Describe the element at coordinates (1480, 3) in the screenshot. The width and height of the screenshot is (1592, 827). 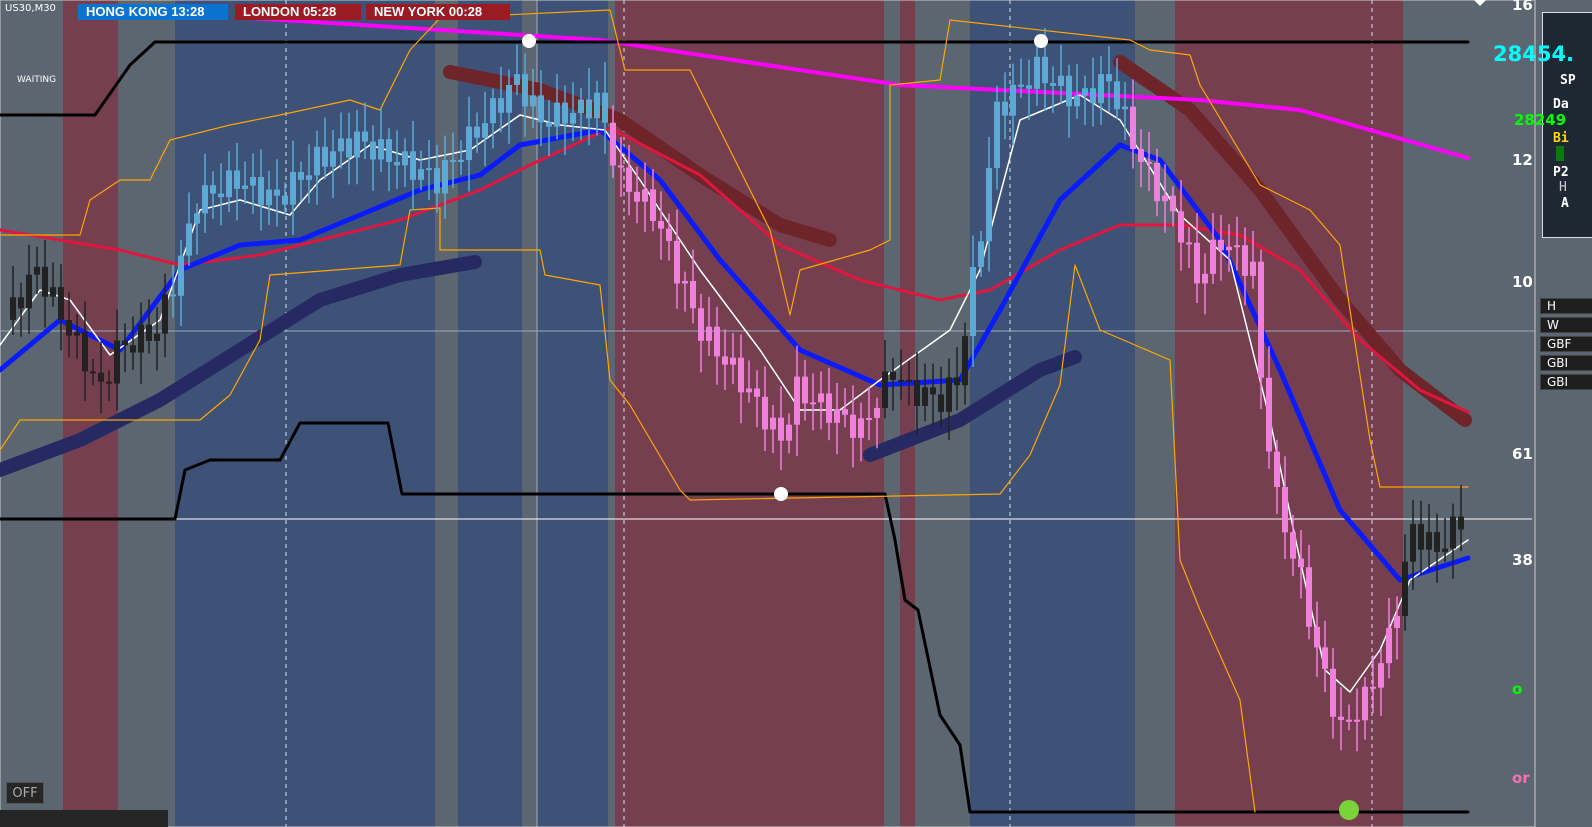
I see `scroll-marker` at that location.